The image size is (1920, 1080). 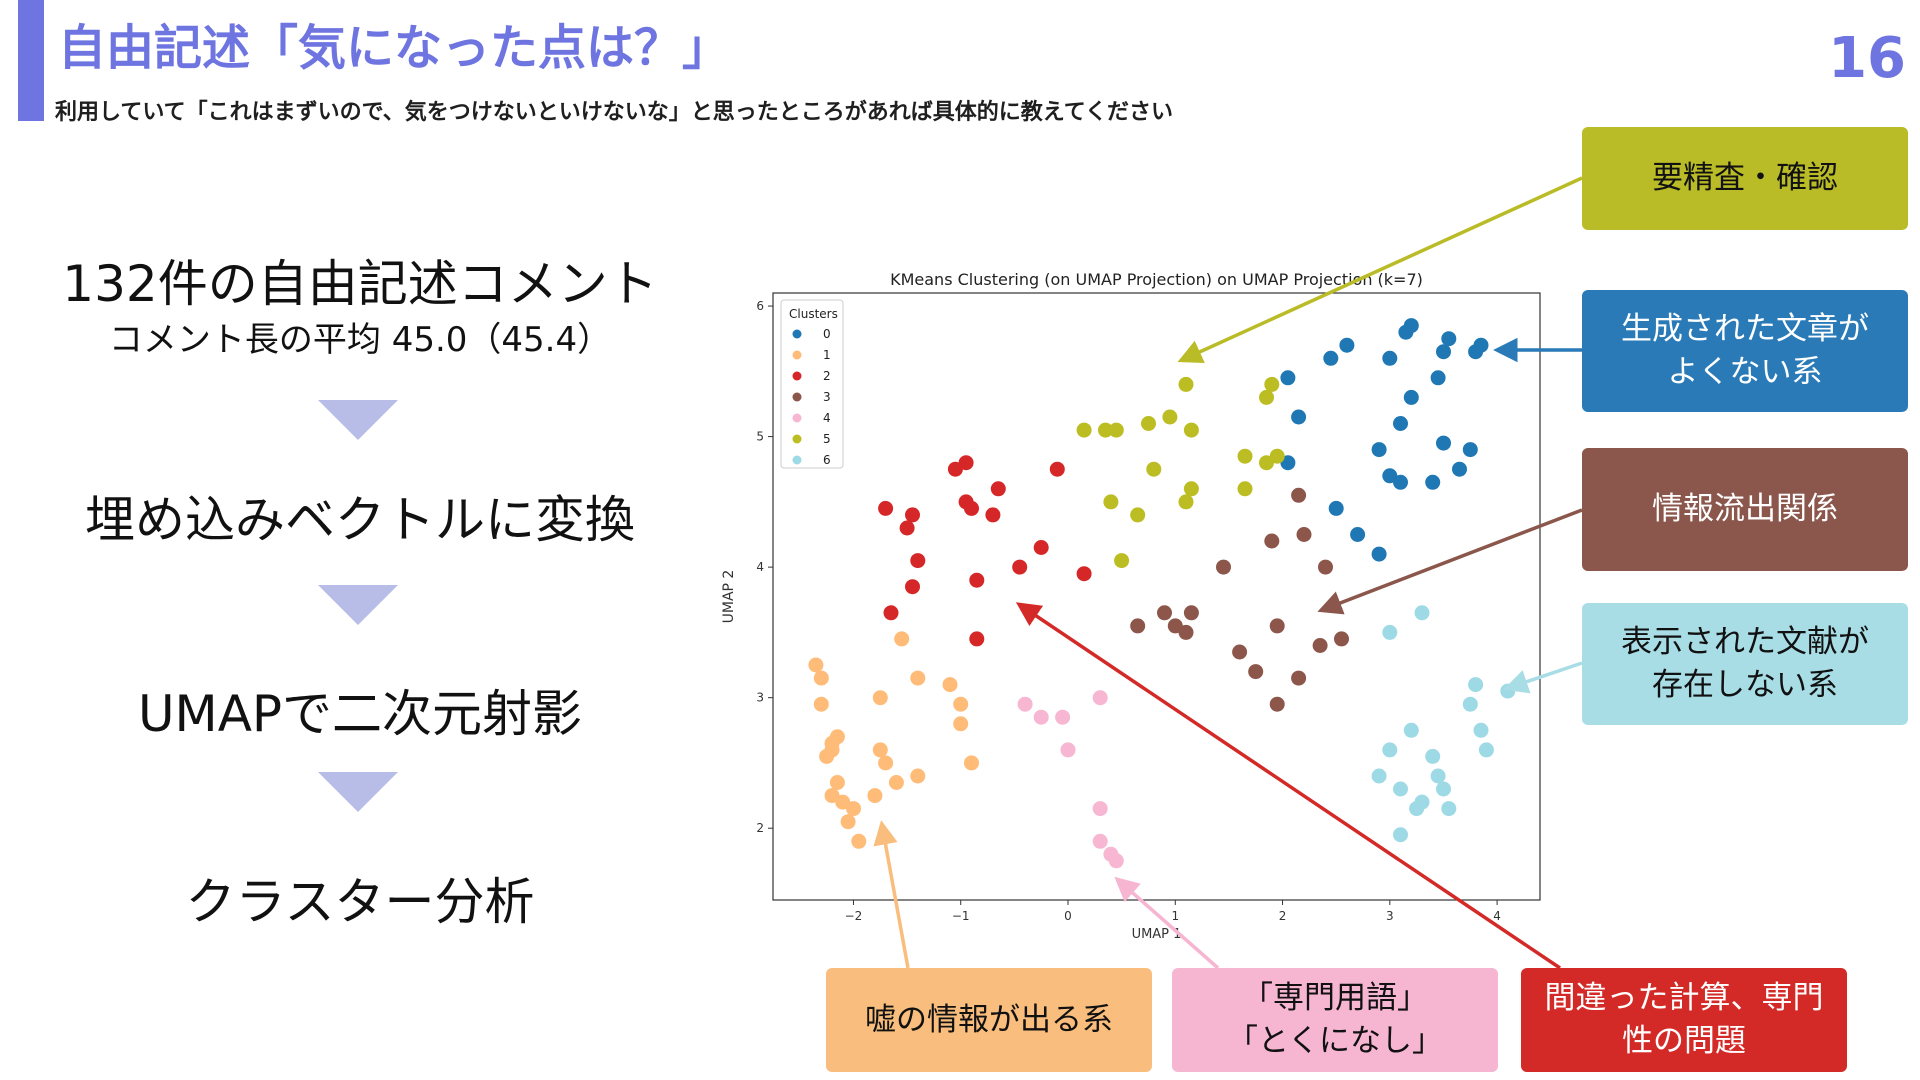 What do you see at coordinates (813, 314) in the screenshot?
I see `legend-title: Clusters` at bounding box center [813, 314].